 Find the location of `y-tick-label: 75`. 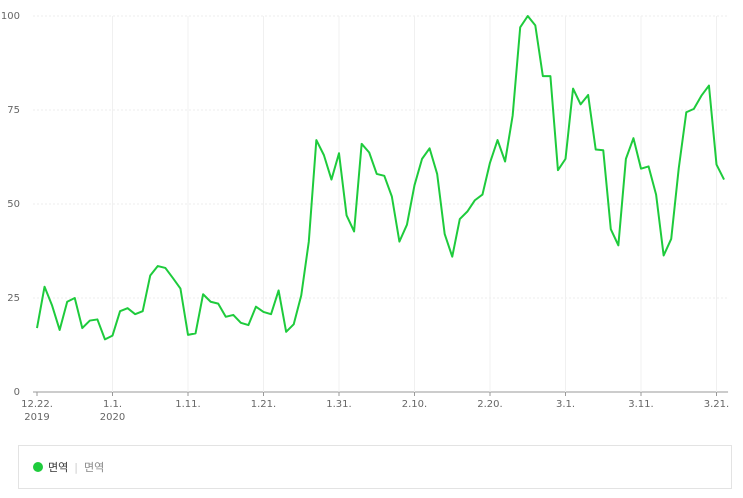

y-tick-label: 75 is located at coordinates (13, 110).